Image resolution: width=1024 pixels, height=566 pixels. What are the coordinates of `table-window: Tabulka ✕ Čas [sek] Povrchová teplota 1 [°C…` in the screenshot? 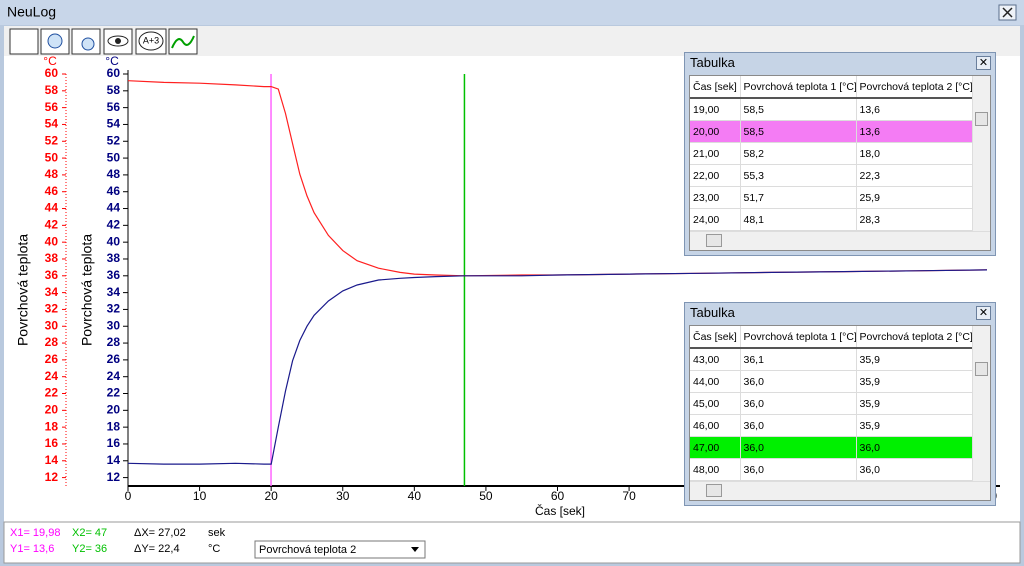 It's located at (840, 154).